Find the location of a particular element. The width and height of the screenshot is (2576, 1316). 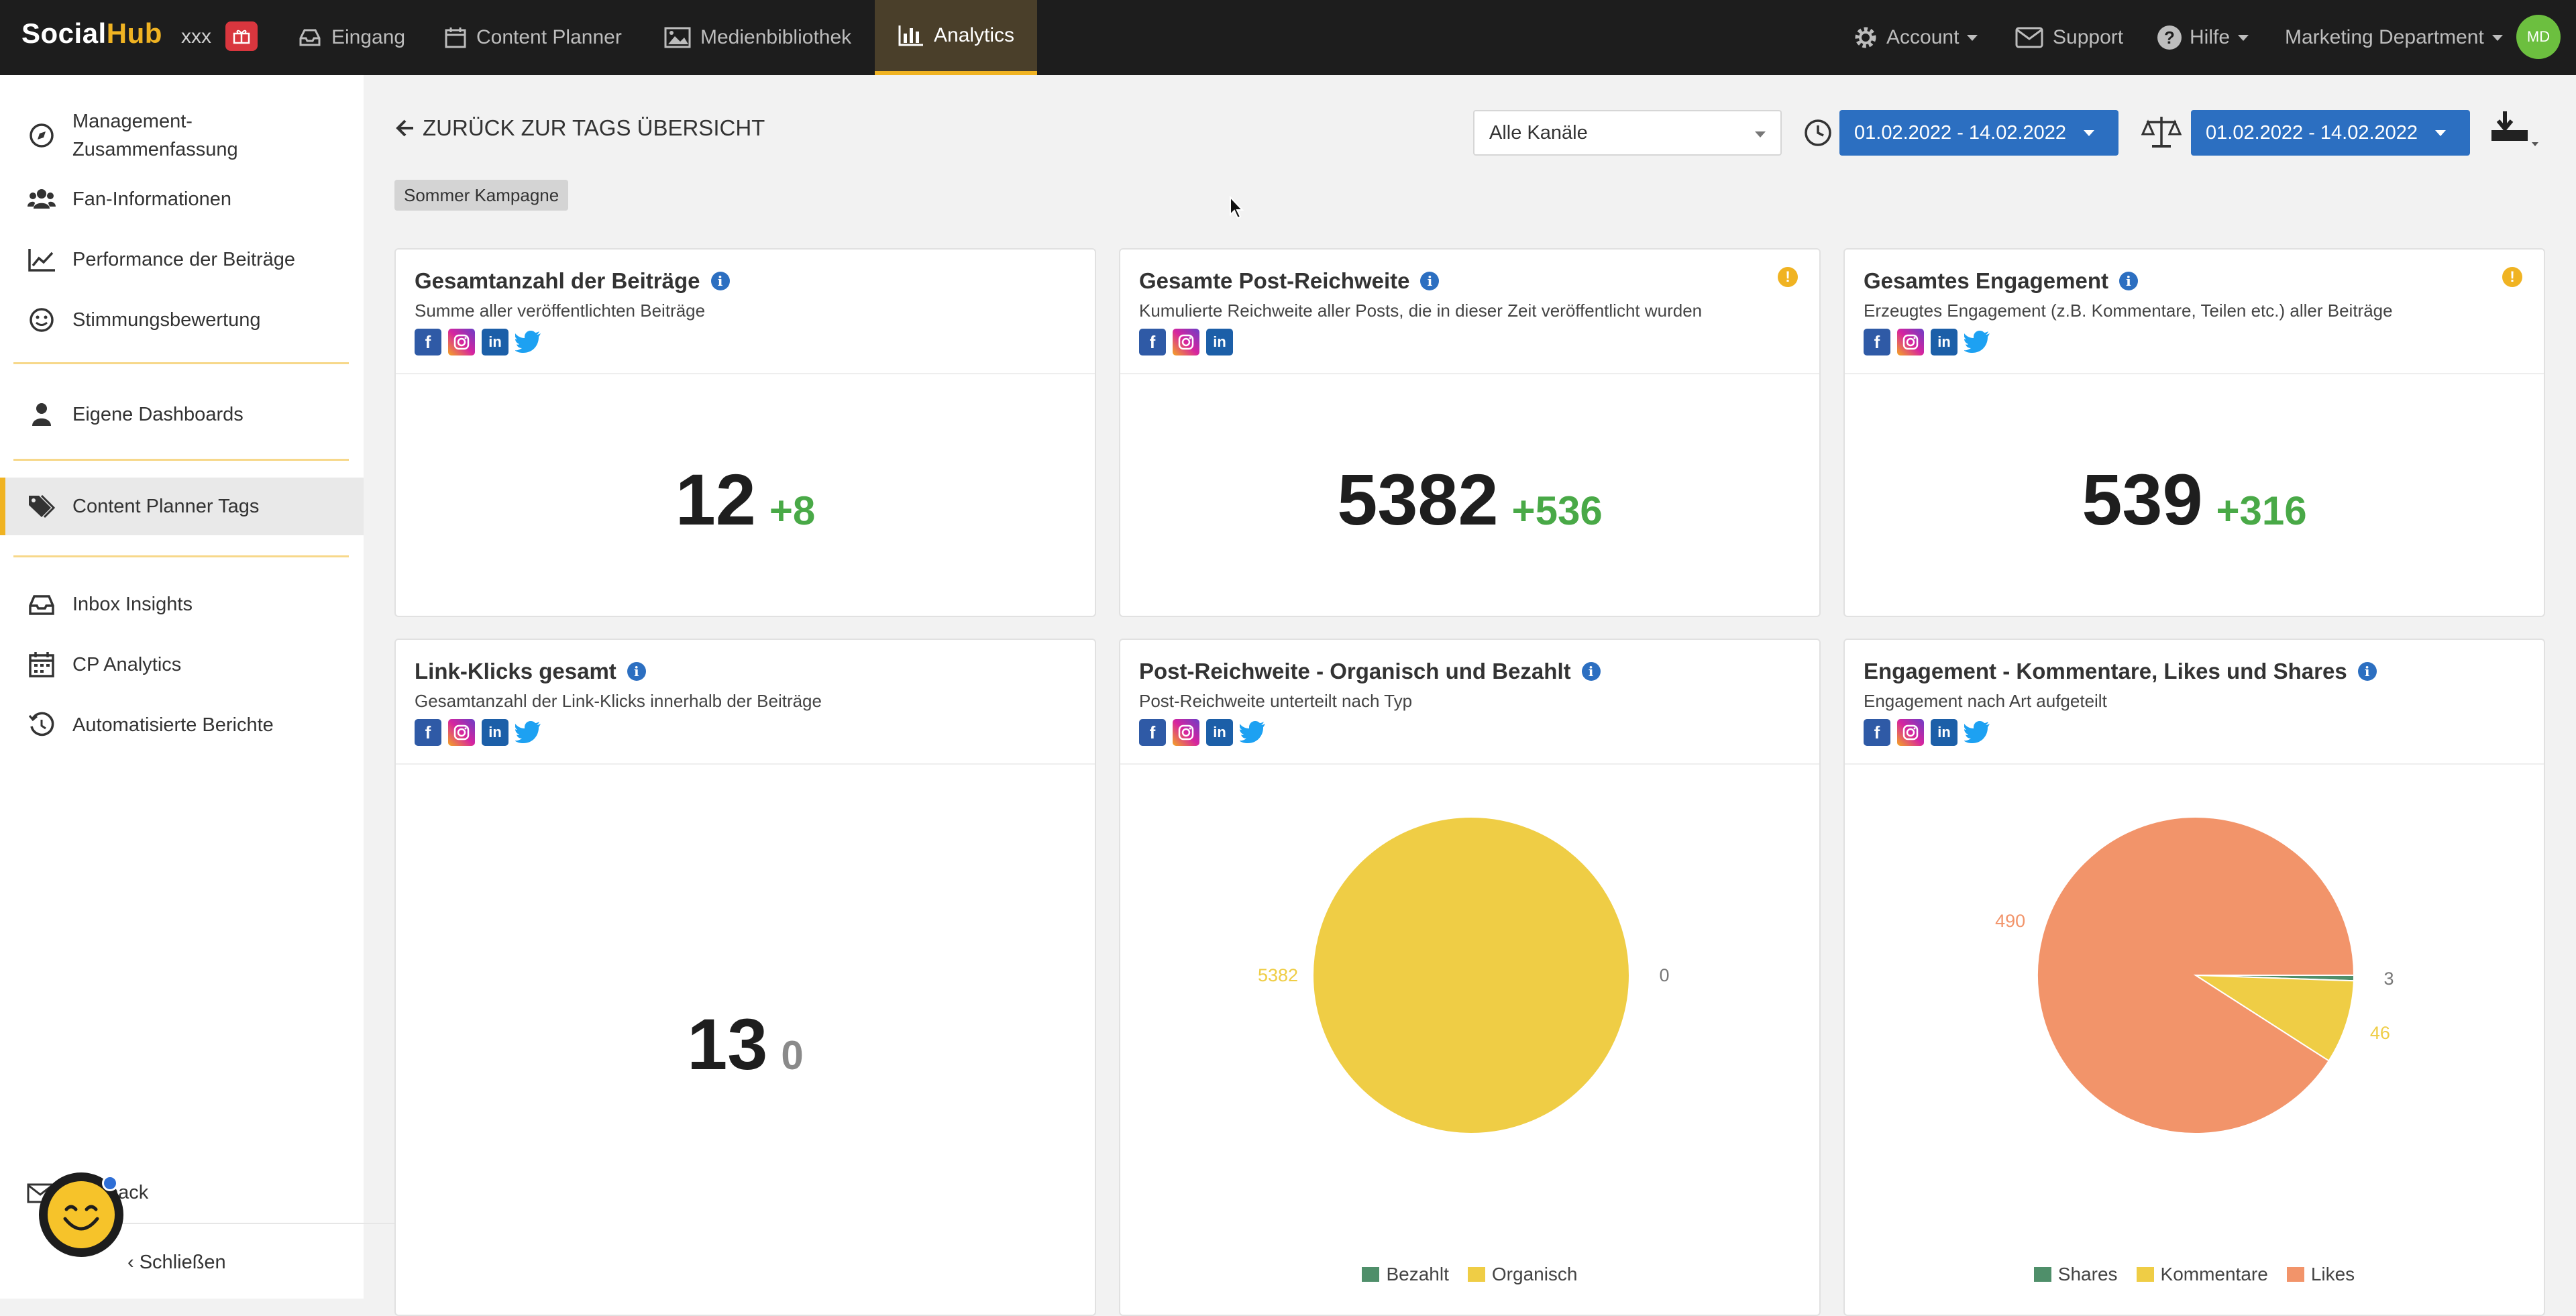

gear-icon is located at coordinates (1865, 37).